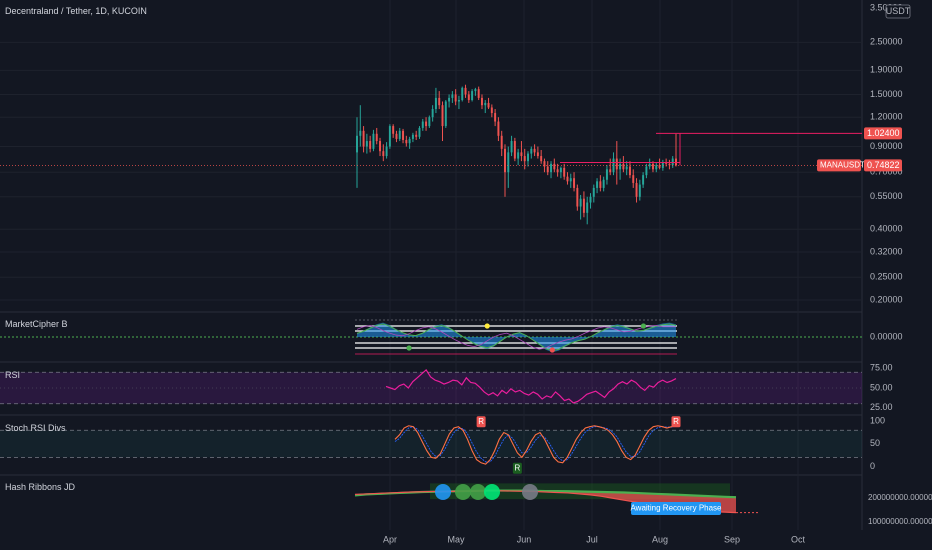 The height and width of the screenshot is (550, 932). What do you see at coordinates (883, 165) in the screenshot?
I see `last-price-badge` at bounding box center [883, 165].